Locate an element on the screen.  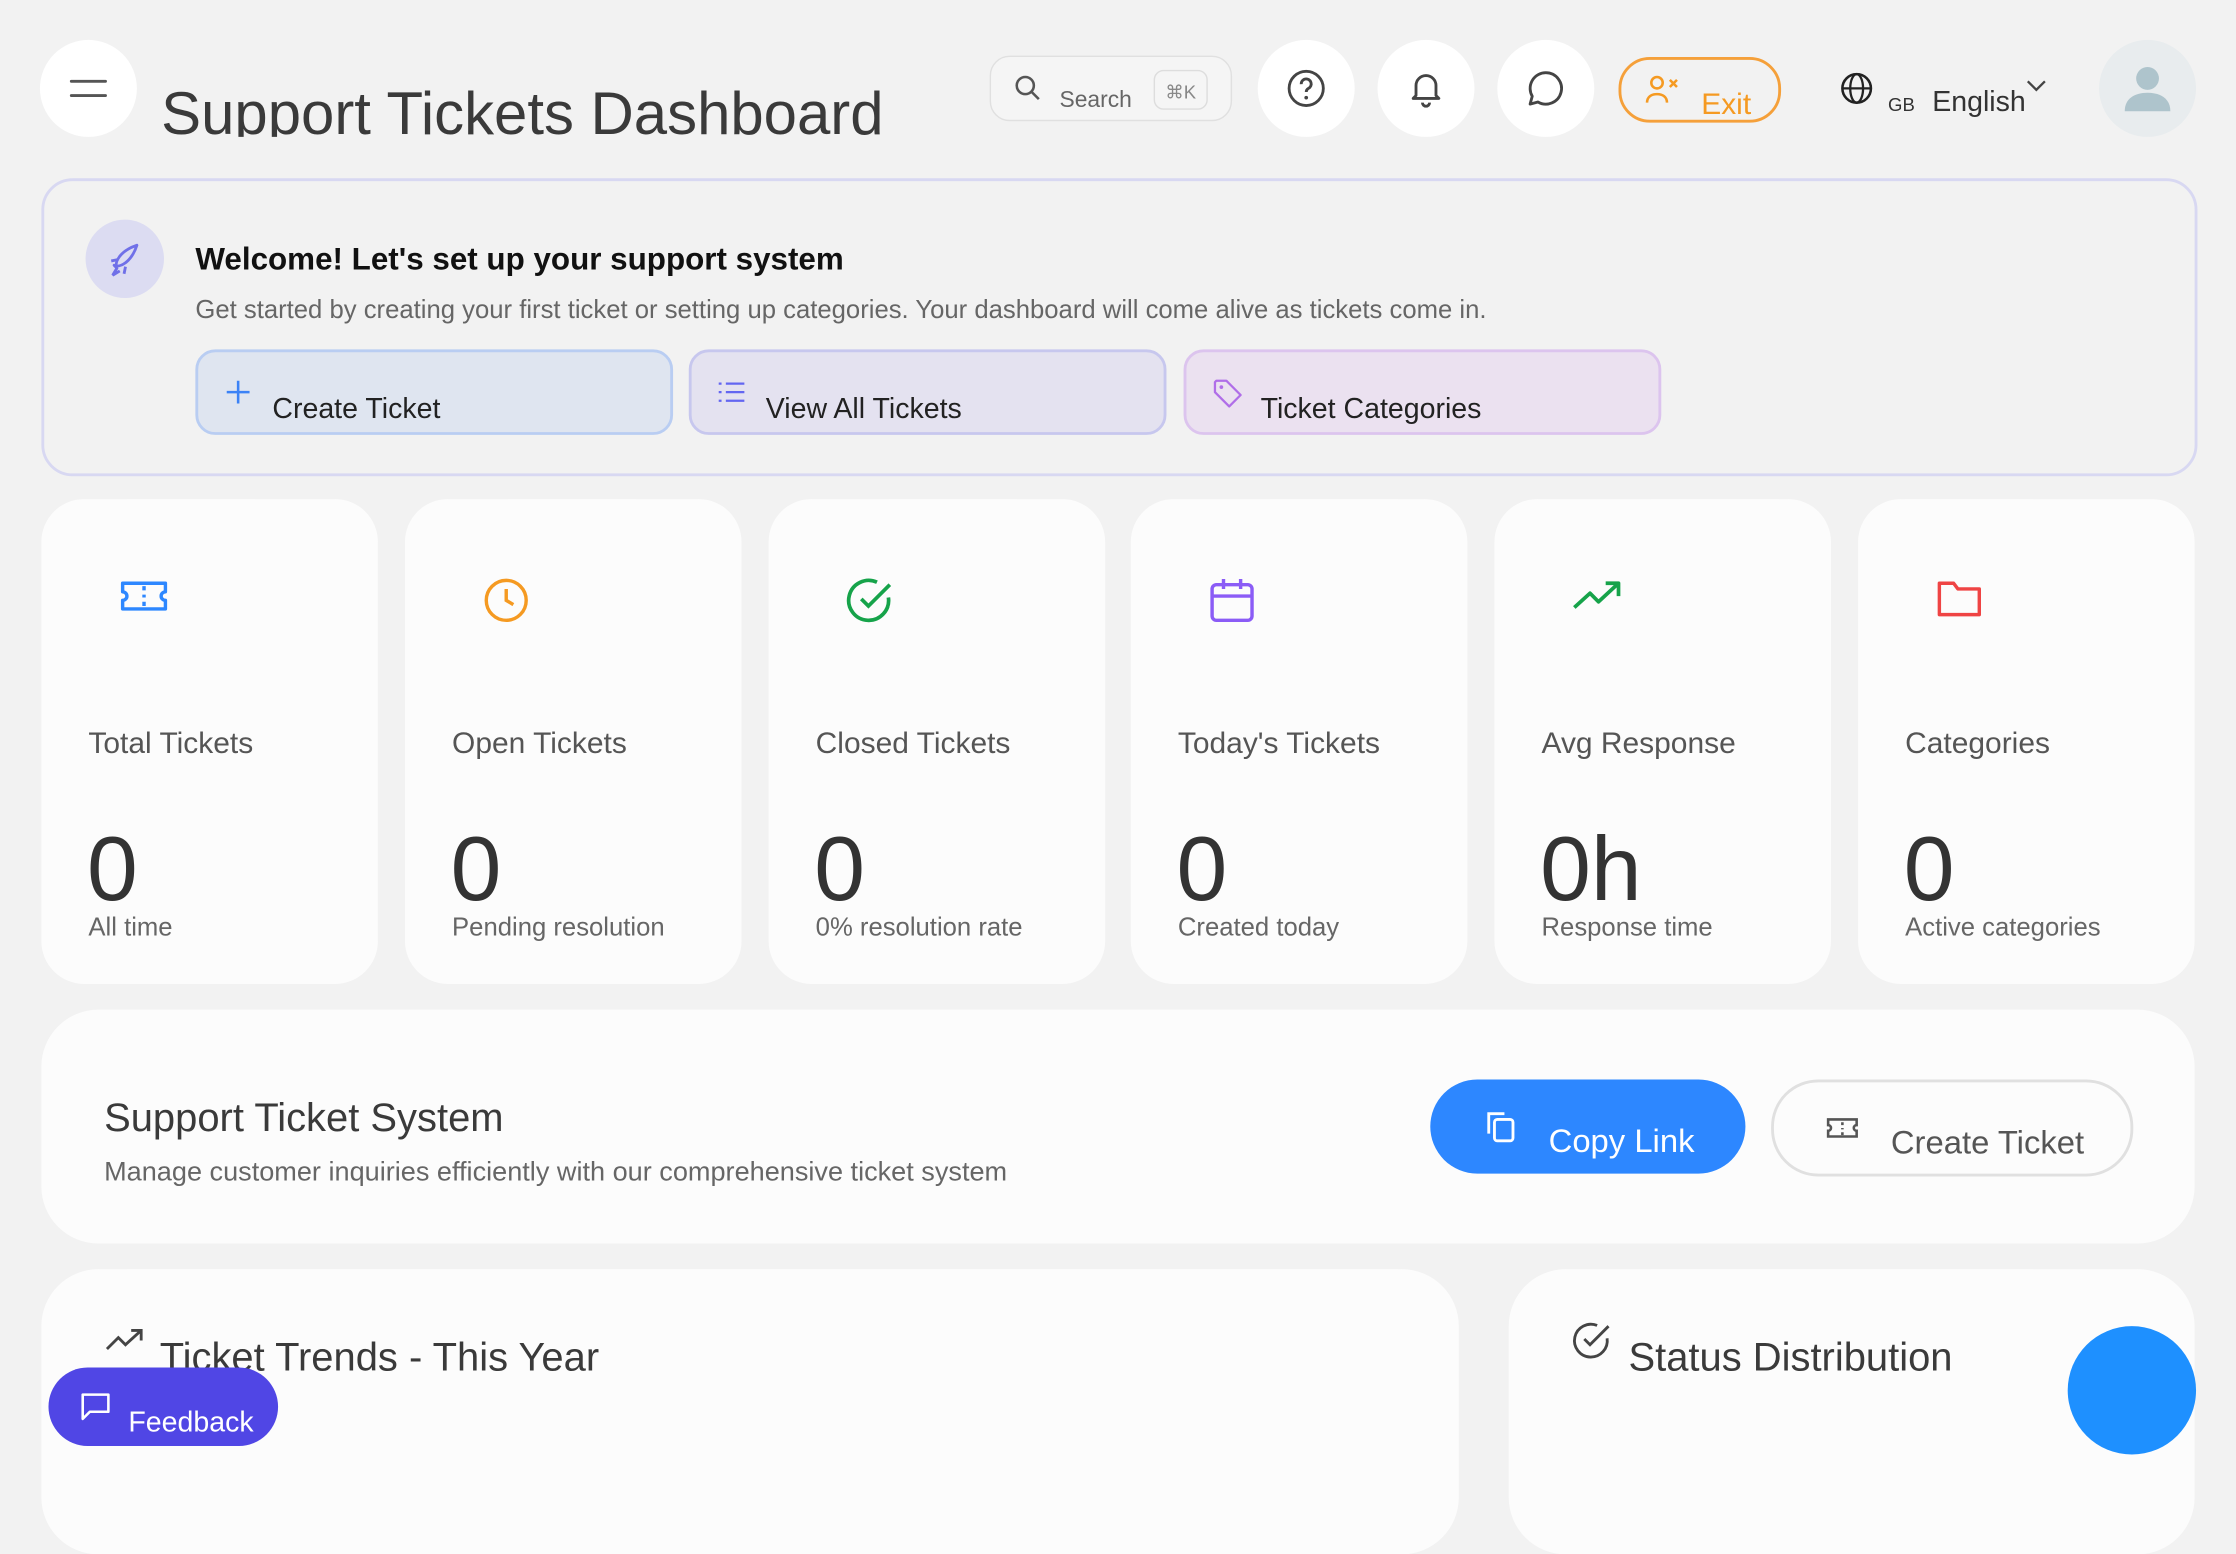
stat-sub: All time is located at coordinates (130, 927).